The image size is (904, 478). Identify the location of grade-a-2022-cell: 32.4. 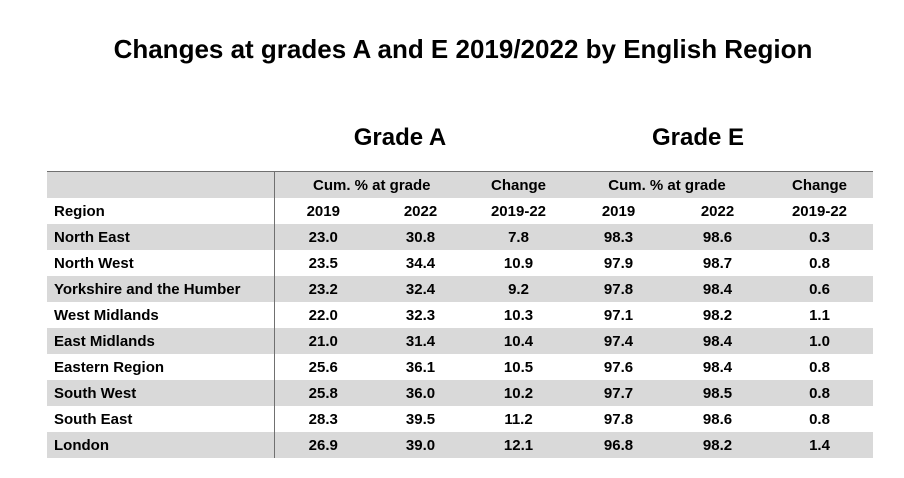
(420, 289).